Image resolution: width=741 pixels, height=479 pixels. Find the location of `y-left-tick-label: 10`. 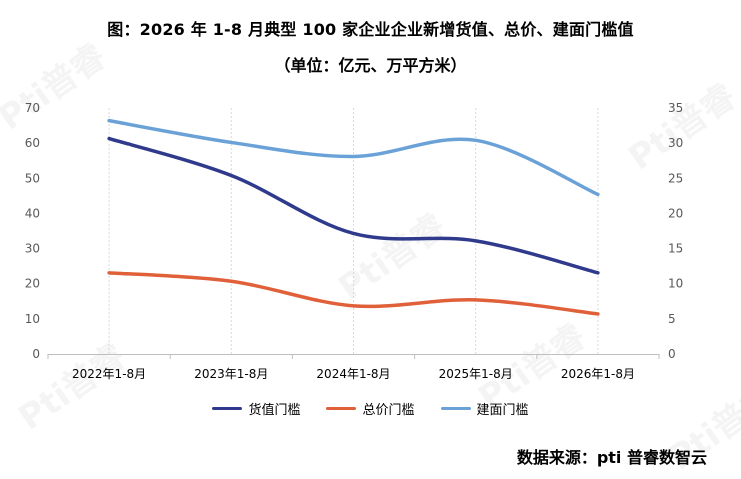

y-left-tick-label: 10 is located at coordinates (32, 319).